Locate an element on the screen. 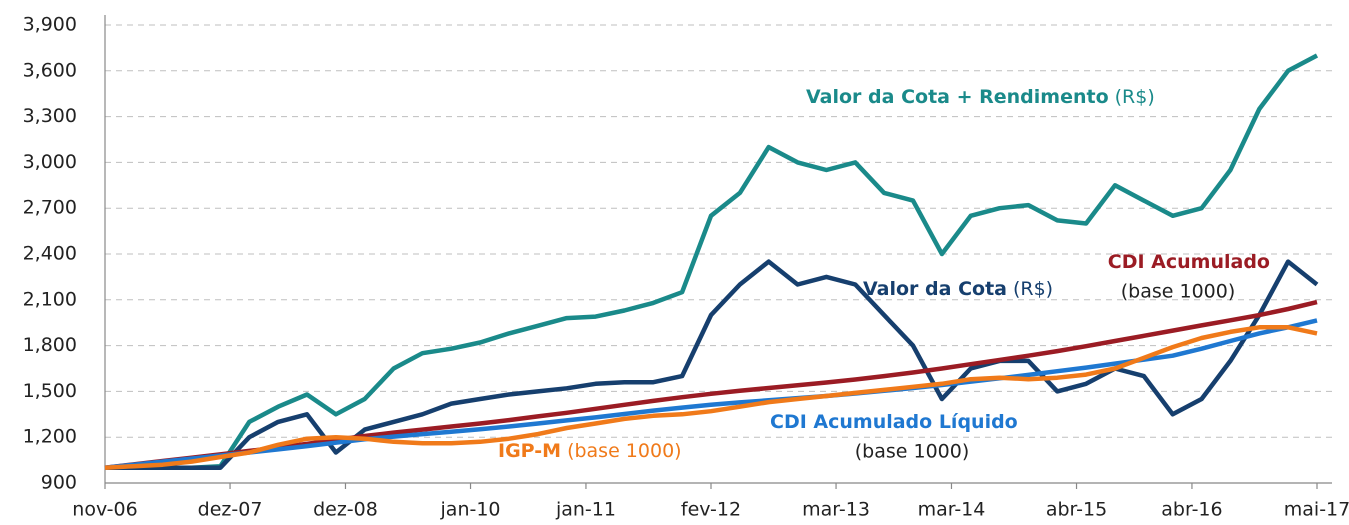 The image size is (1349, 525). y-tick-label: 1,200 is located at coordinates (50, 437).